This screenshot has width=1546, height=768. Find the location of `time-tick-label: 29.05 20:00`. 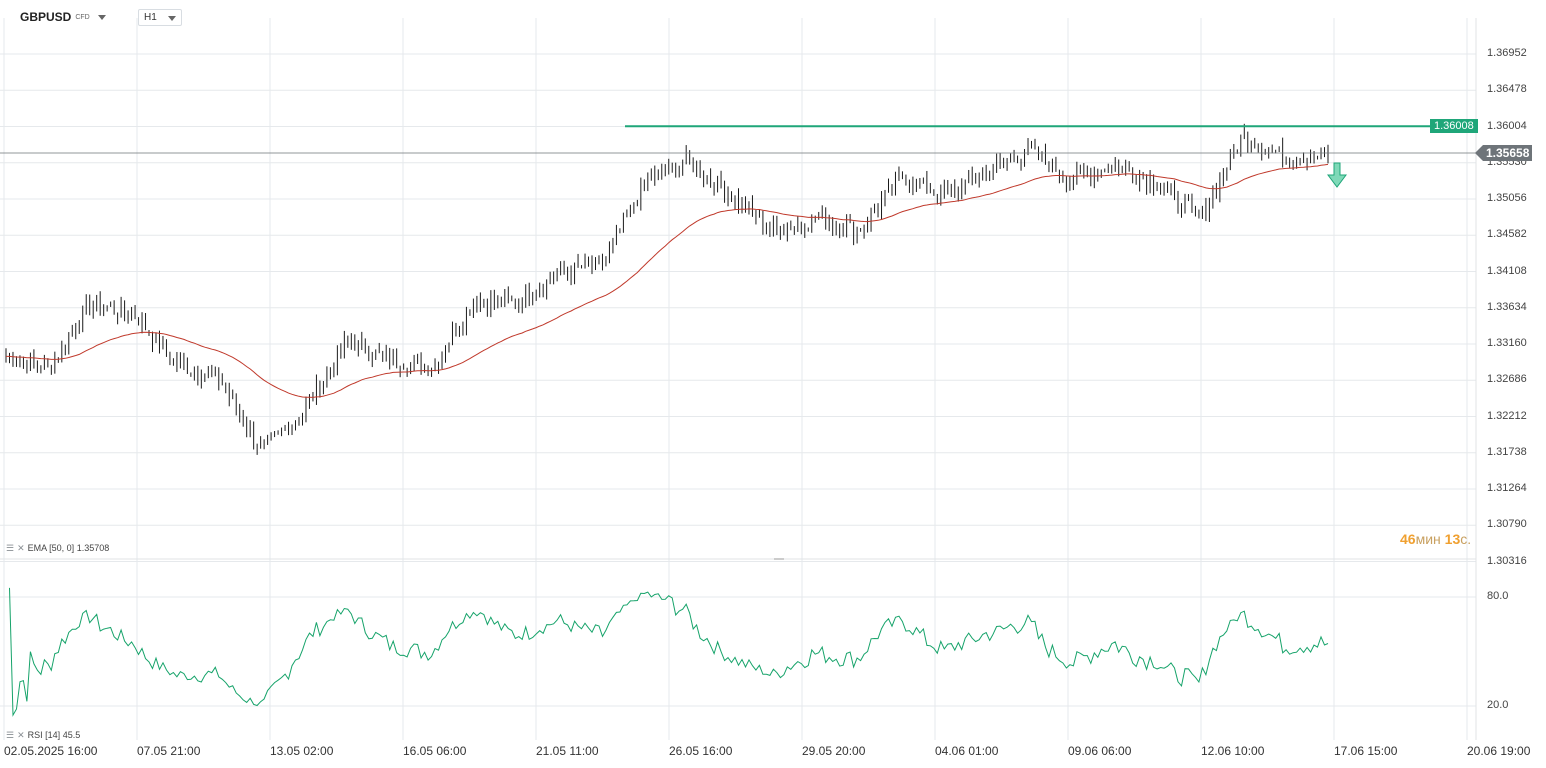

time-tick-label: 29.05 20:00 is located at coordinates (834, 751).